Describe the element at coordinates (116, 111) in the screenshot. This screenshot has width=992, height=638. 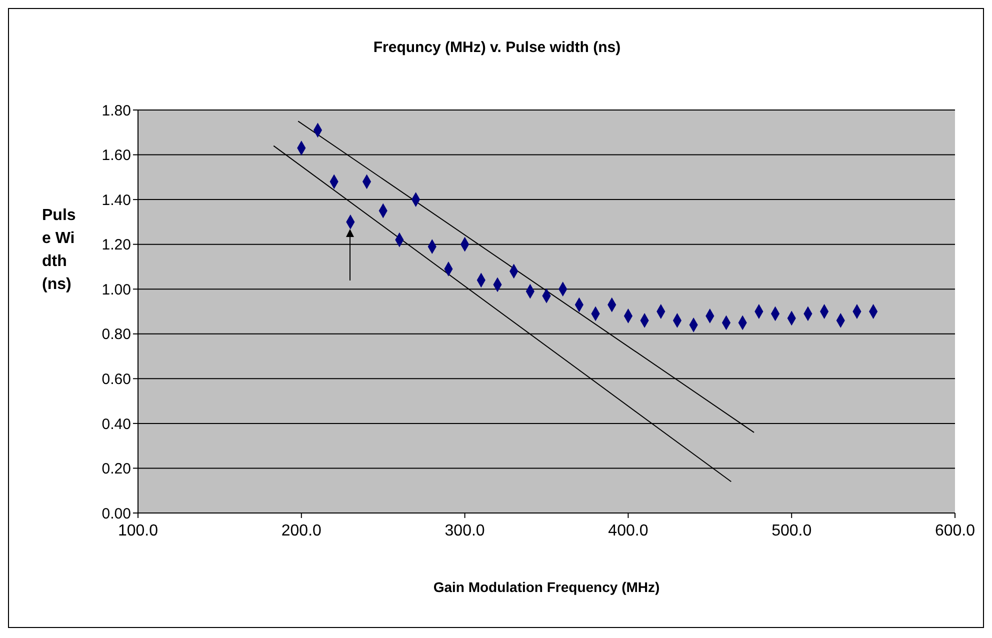
I see `y-tick-label: 1.80` at that location.